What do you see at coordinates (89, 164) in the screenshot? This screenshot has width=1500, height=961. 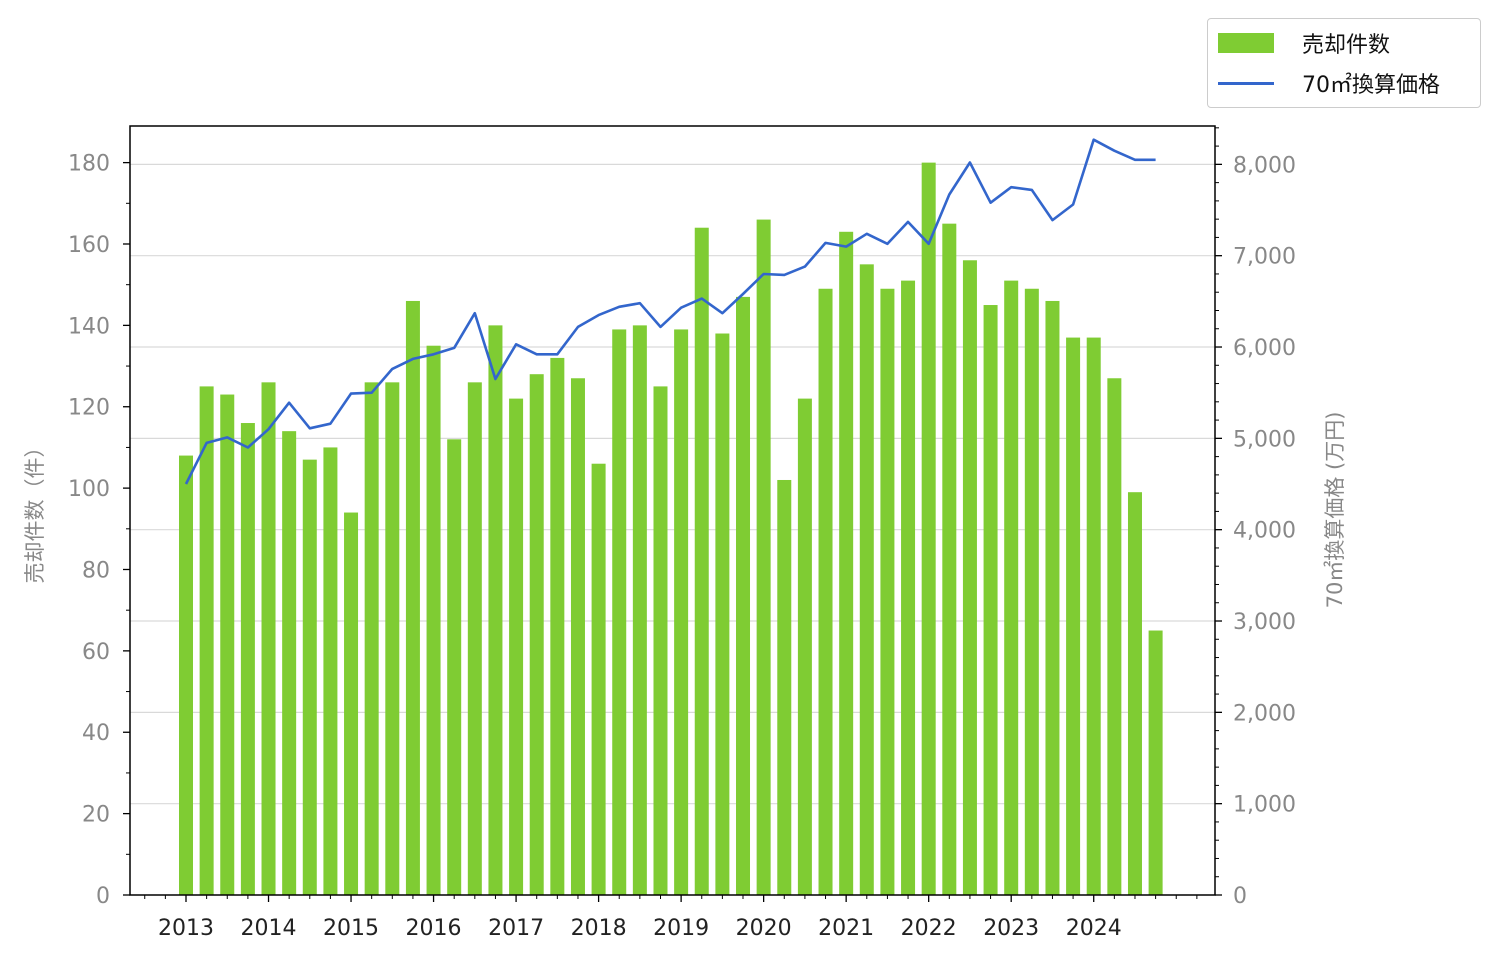 I see `left-tick-label: 180` at bounding box center [89, 164].